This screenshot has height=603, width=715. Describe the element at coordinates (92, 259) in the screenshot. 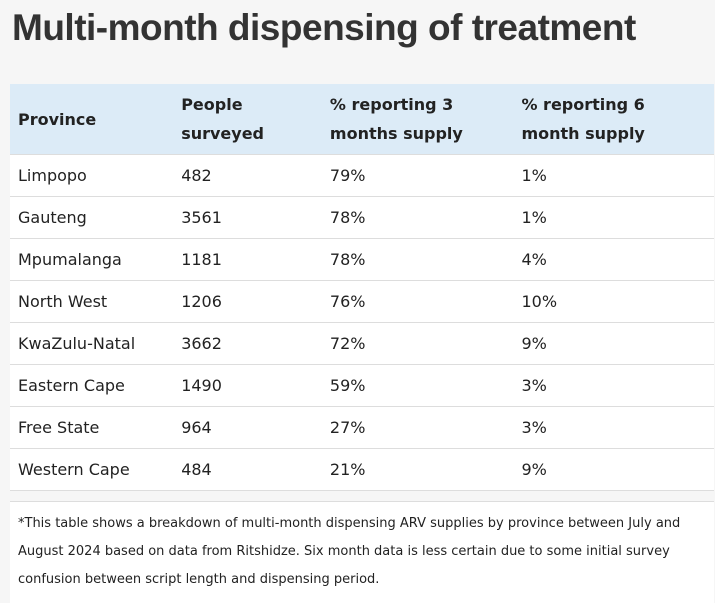

I see `cell: Mpumalanga` at that location.